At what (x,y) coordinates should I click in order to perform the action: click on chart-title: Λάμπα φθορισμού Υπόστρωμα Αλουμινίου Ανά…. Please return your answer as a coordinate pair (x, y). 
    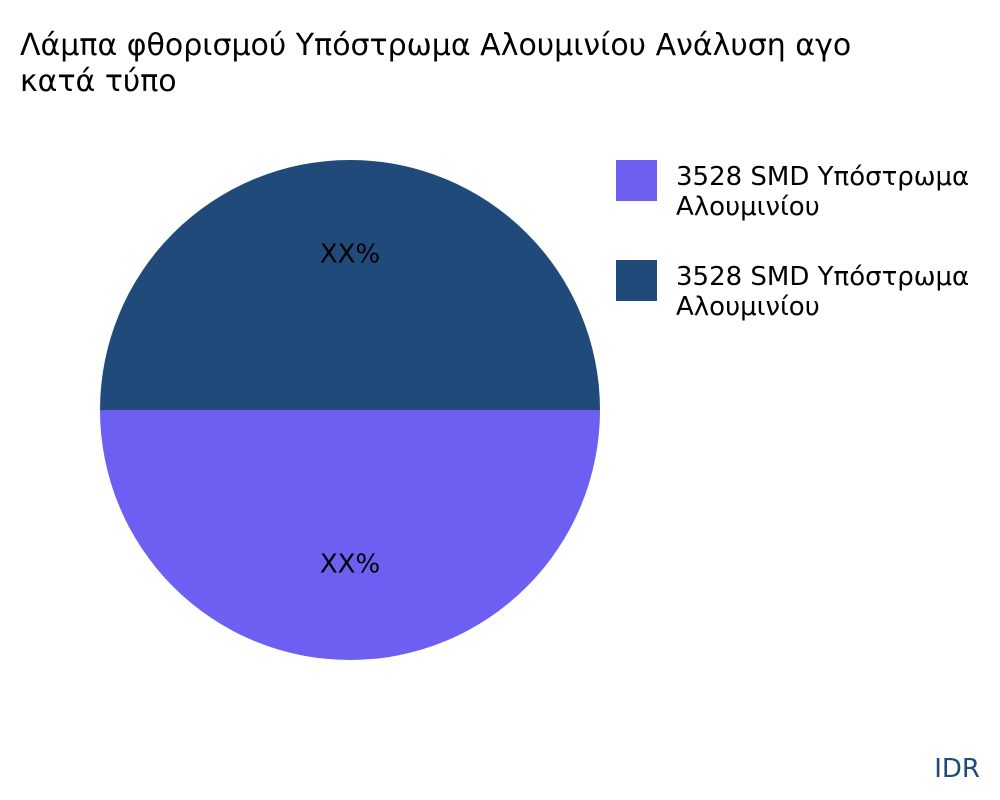
    Looking at the image, I should click on (435, 64).